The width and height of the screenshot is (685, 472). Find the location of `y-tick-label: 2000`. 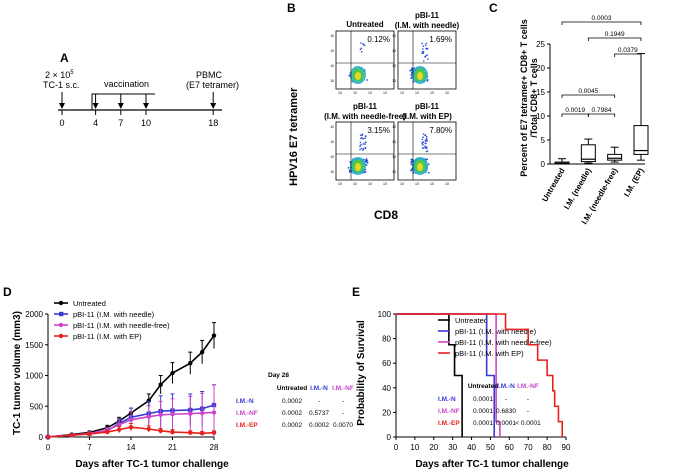

y-tick-label: 2000 is located at coordinates (34, 314).